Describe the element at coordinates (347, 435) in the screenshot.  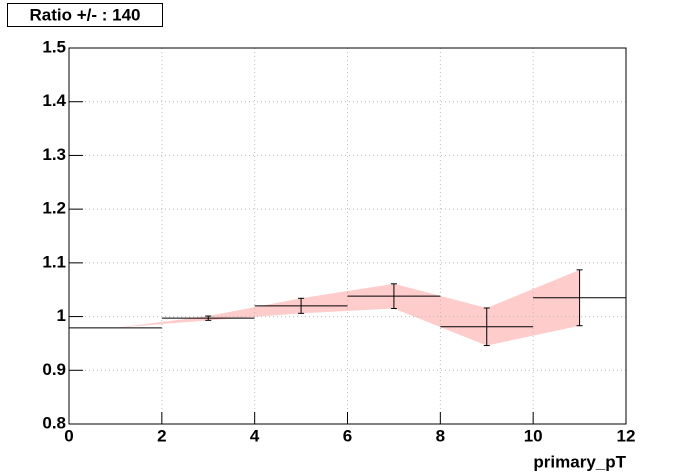
I see `x-tick-label: 6` at that location.